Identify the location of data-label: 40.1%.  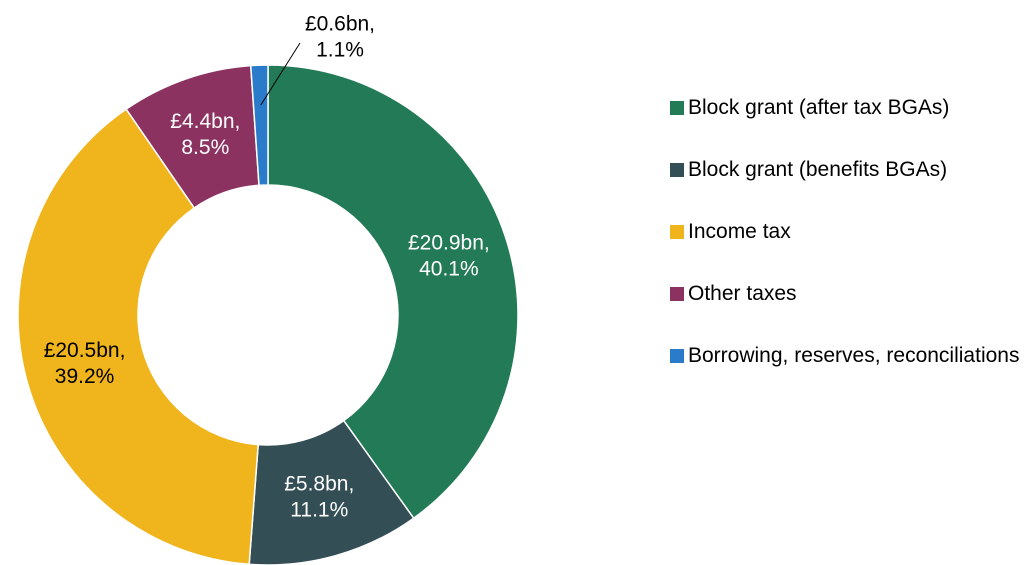
(449, 268).